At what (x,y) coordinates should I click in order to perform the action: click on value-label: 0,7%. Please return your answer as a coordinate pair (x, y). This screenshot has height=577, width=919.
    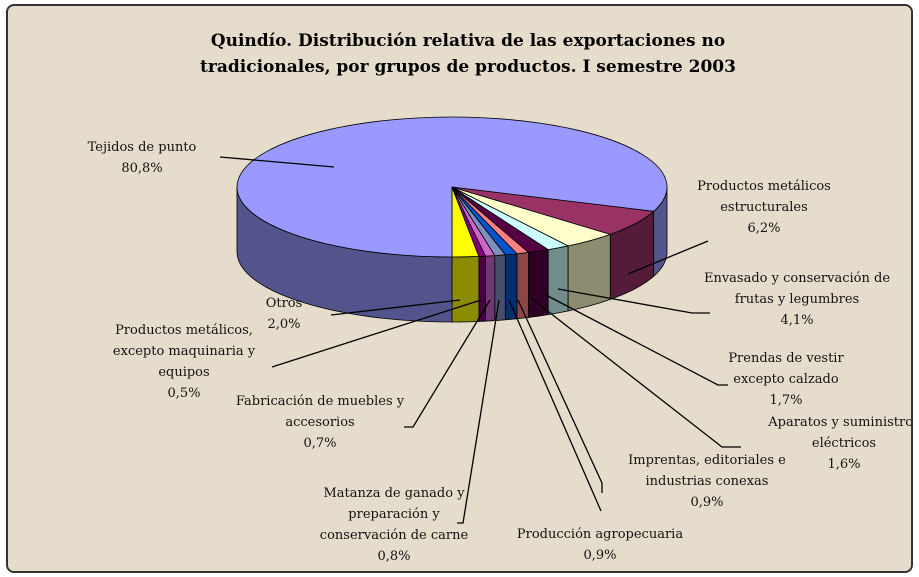
    Looking at the image, I should click on (320, 443).